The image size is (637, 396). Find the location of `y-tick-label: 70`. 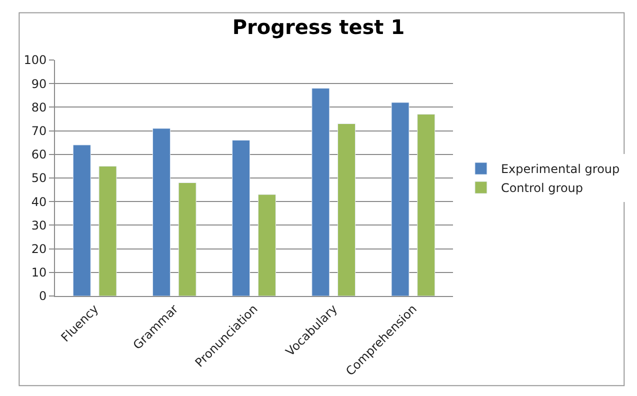

y-tick-label: 70 is located at coordinates (39, 131).